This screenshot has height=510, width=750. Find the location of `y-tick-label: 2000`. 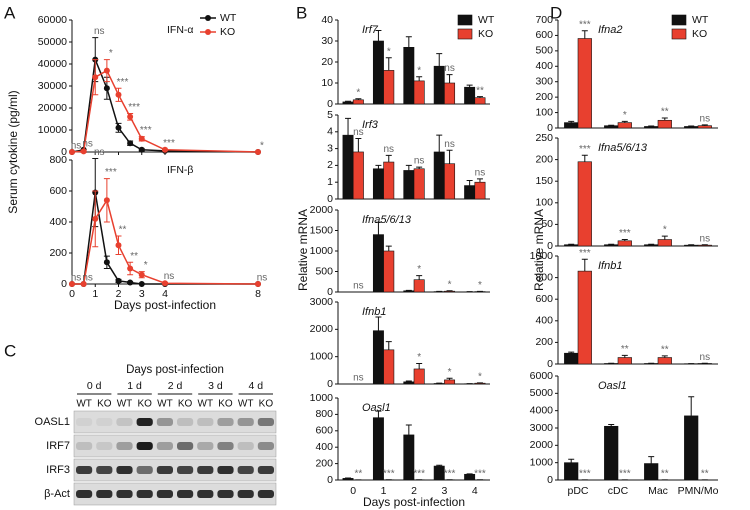

y-tick-label: 2000 is located at coordinates (542, 445).